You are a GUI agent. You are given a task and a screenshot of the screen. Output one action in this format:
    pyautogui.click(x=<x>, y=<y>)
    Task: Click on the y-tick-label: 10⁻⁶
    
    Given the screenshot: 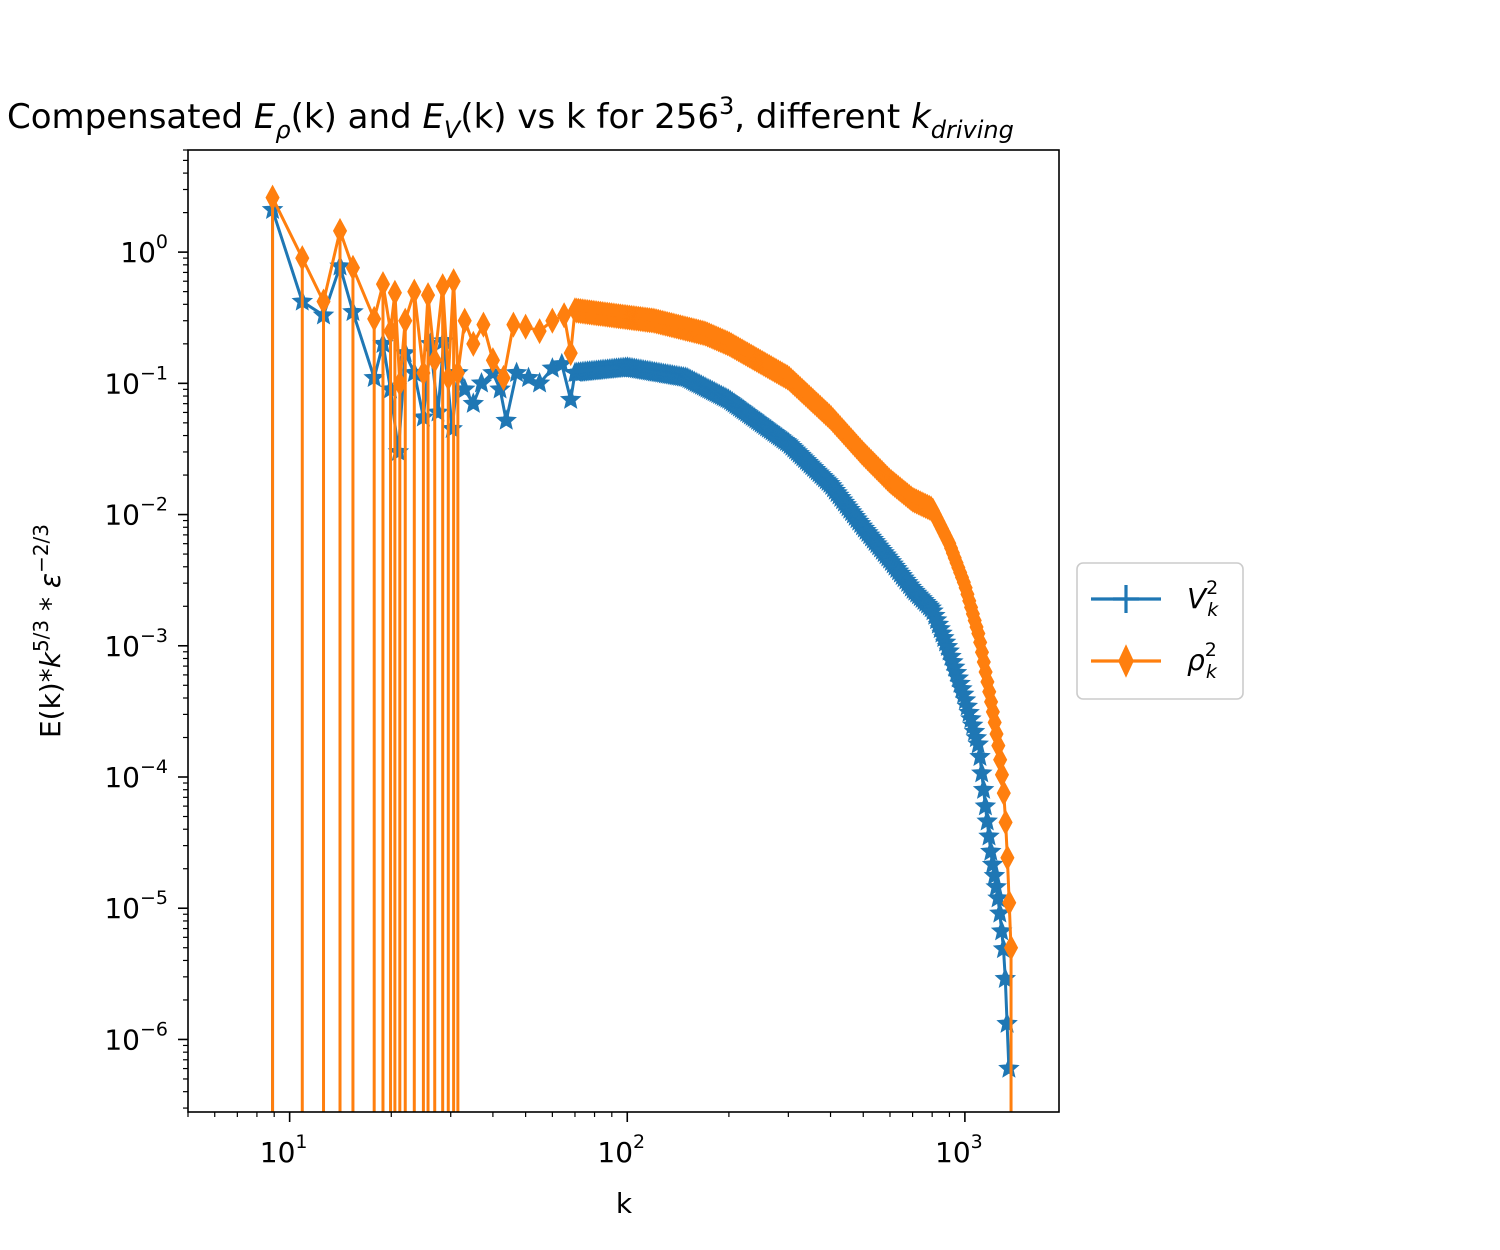 What is the action you would take?
    pyautogui.click(x=136, y=1037)
    